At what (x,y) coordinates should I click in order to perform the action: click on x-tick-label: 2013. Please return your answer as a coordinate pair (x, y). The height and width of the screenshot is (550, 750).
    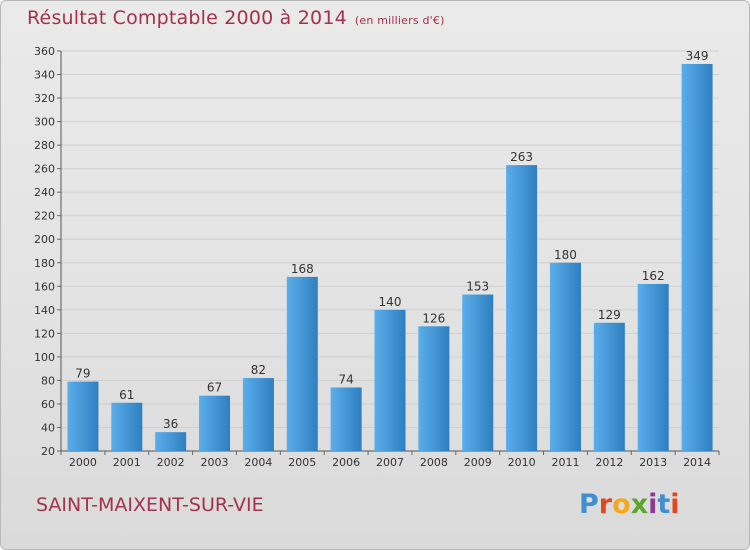
    Looking at the image, I should click on (653, 462).